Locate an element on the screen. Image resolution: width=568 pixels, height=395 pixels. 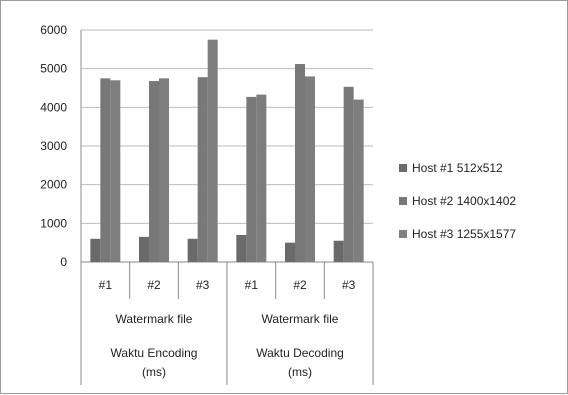
legend-label-2: Host #2 1400x1402 is located at coordinates (464, 201).